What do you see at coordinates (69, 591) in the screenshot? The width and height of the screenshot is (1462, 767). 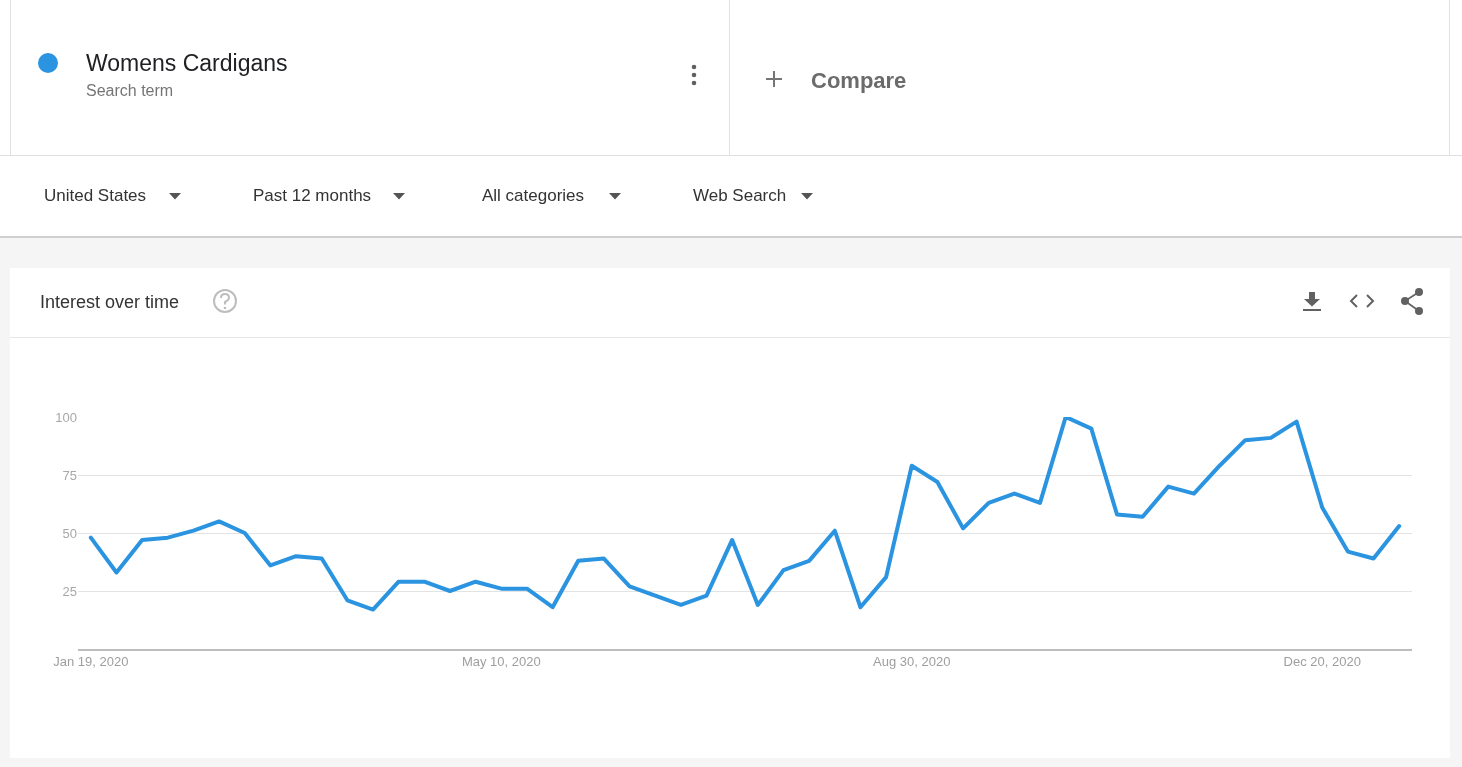 I see `y-tick-label: 25` at bounding box center [69, 591].